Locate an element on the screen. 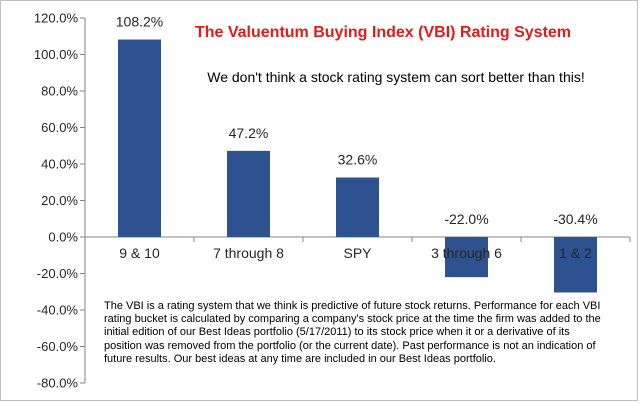 The height and width of the screenshot is (403, 640). y-tick-label: 20.0% is located at coordinates (59, 200).